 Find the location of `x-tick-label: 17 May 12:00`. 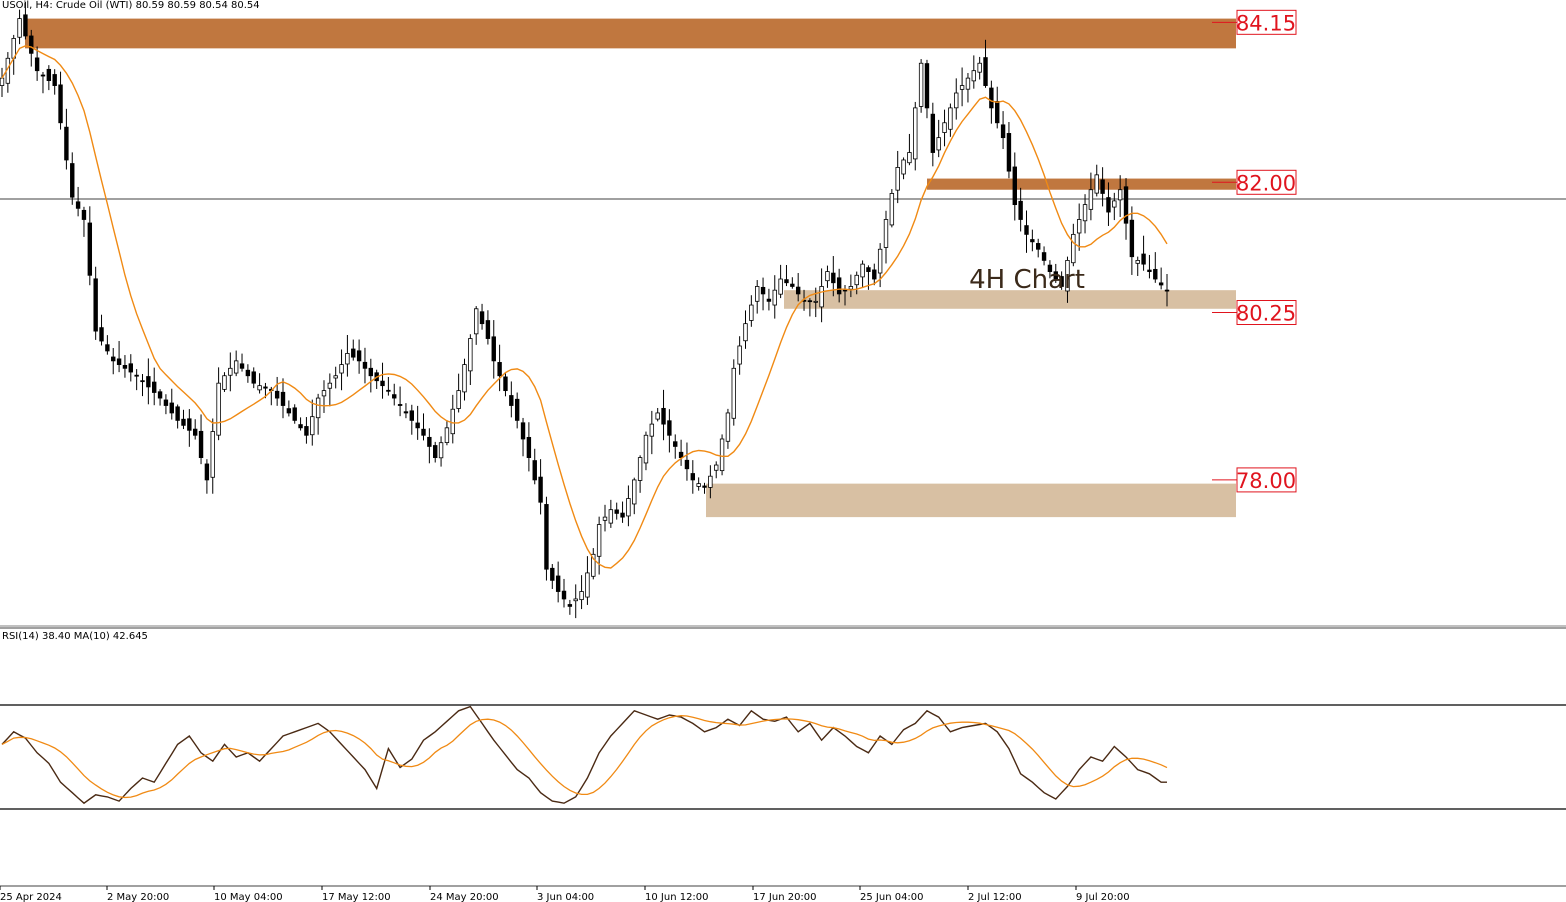

x-tick-label: 17 May 12:00 is located at coordinates (356, 897).